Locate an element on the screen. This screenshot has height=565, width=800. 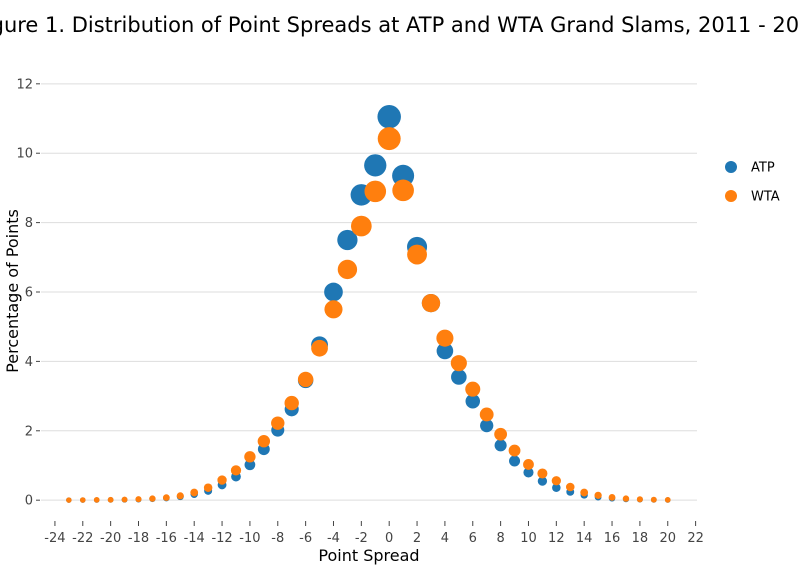
y-tick-label: 0 is located at coordinates (29, 501).